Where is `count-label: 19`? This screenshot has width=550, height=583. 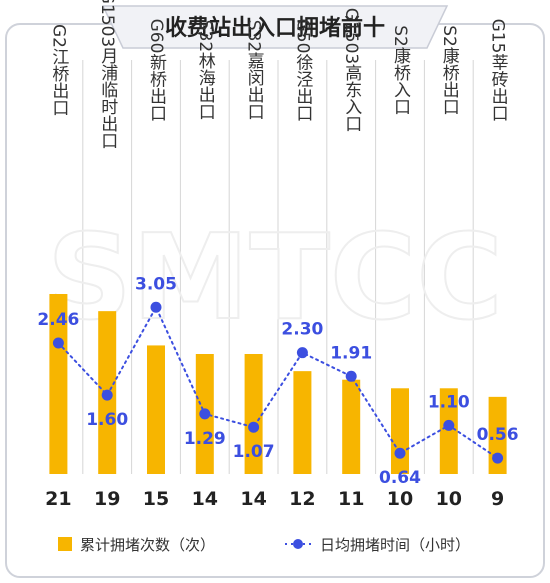
count-label: 19 is located at coordinates (107, 499).